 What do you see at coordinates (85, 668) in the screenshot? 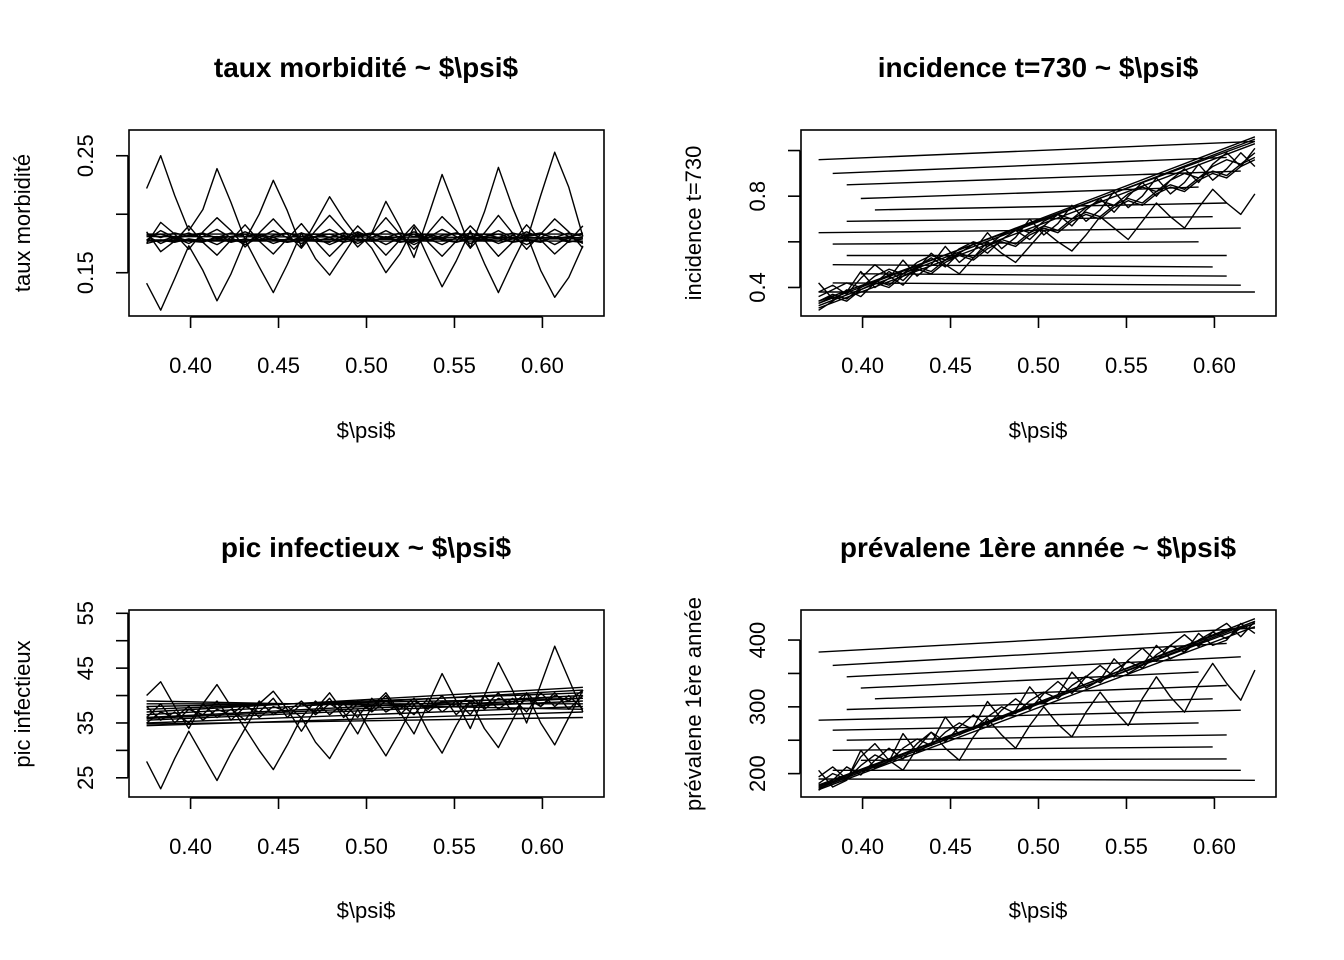
I see `y-tick-label: 45` at bounding box center [85, 668].